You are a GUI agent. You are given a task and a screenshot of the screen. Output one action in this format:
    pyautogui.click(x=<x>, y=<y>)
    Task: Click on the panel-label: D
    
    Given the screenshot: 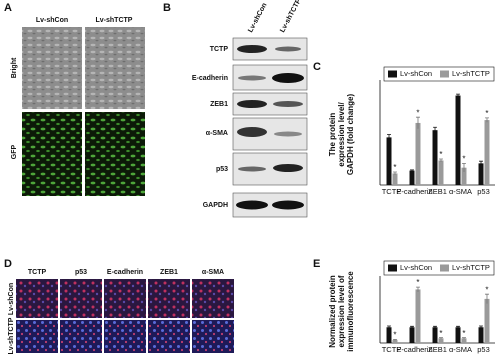 What is the action you would take?
    pyautogui.click(x=8, y=264)
    